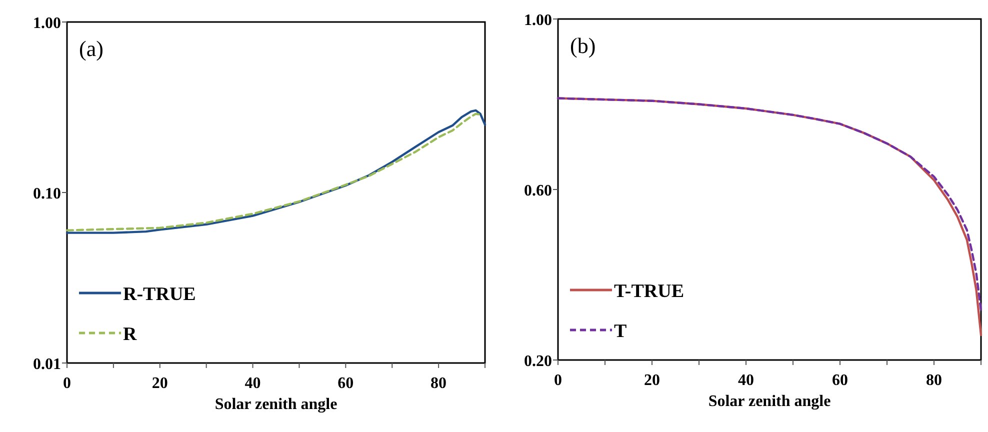 Image resolution: width=988 pixels, height=432 pixels. I want to click on legend-label: T-TRUE, so click(649, 291).